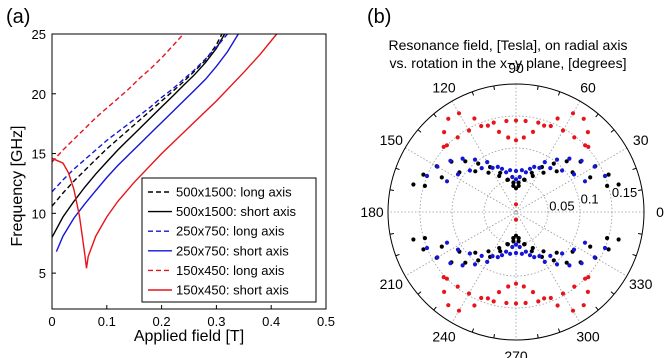 The image size is (664, 358). I want to click on legend-entry-2: 250x750: long axis, so click(230, 231).